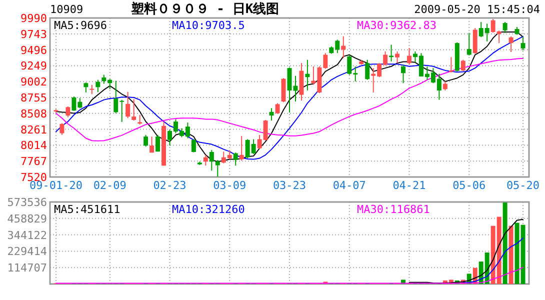  What do you see at coordinates (393, 209) in the screenshot?
I see `text: MA30:116861` at bounding box center [393, 209].